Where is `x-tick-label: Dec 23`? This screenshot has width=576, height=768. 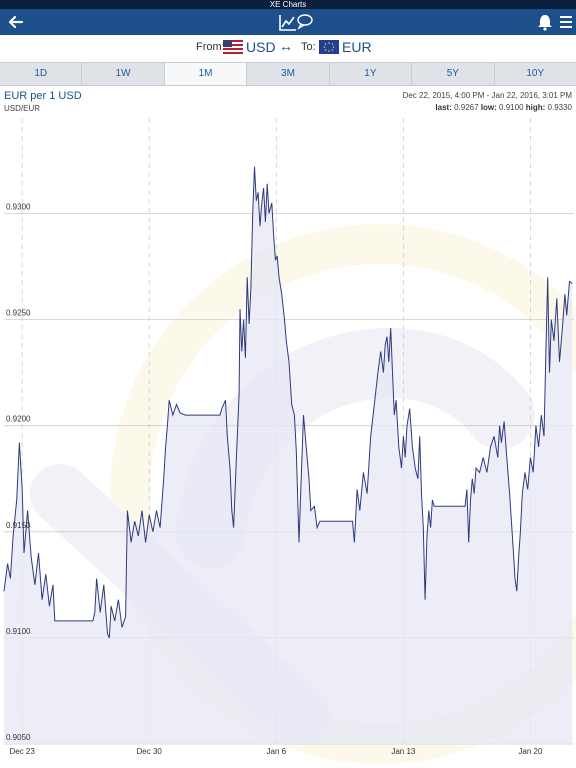
x-tick-label: Dec 23 is located at coordinates (22, 751).